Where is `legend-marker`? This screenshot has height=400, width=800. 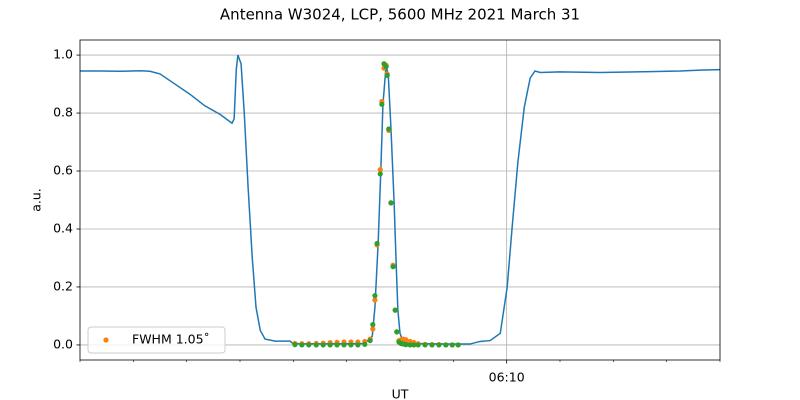 legend-marker is located at coordinates (106, 340).